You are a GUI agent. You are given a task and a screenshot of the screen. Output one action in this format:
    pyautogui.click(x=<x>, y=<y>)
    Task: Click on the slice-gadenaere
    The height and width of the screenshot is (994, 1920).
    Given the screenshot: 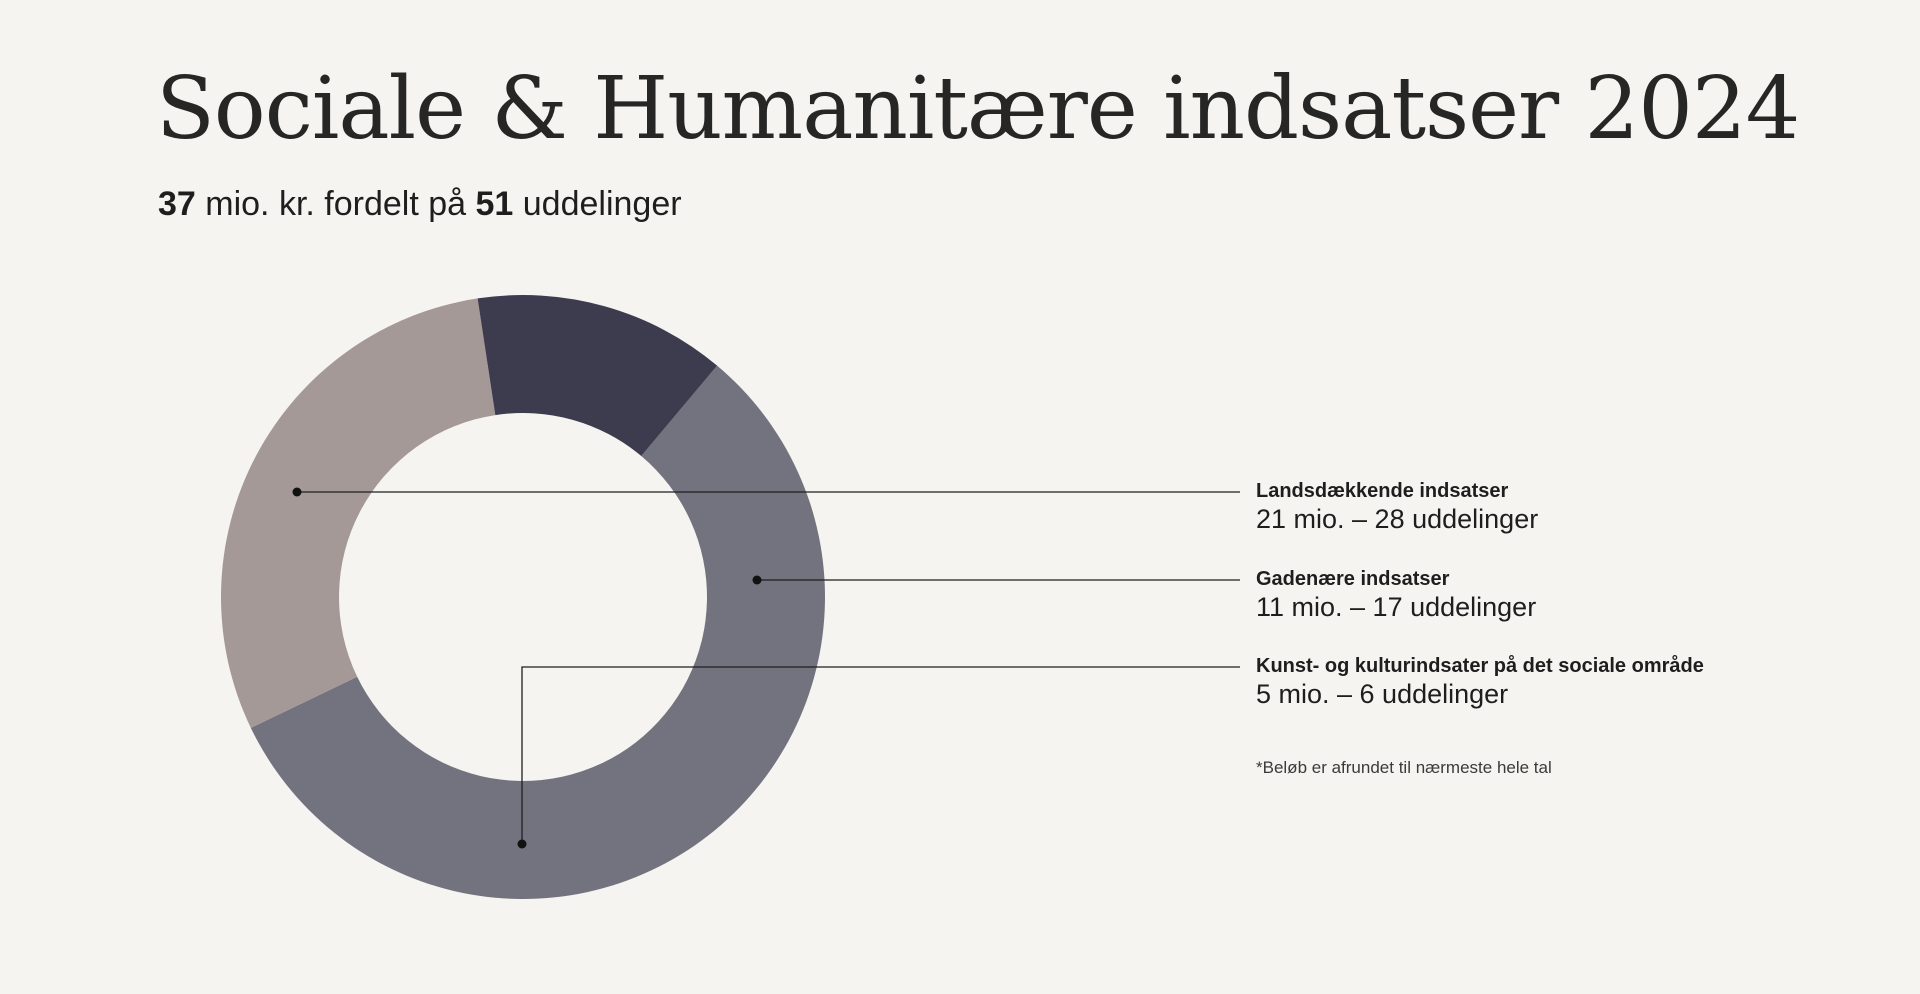 What is the action you would take?
    pyautogui.click(x=358, y=513)
    